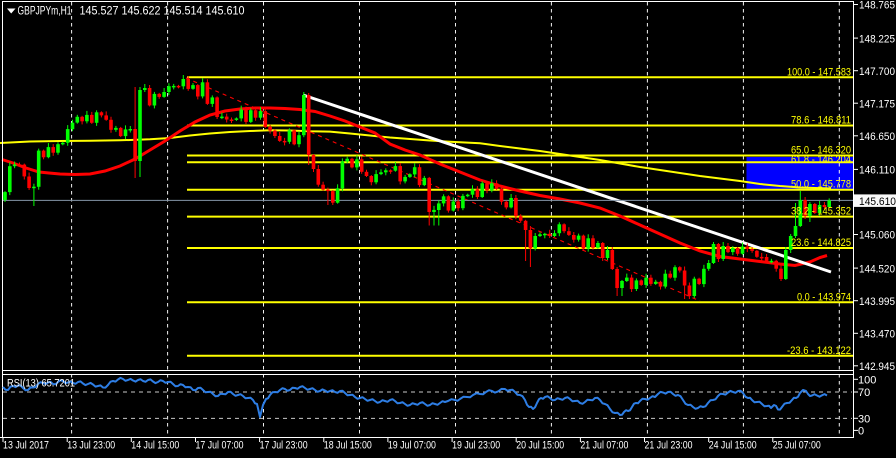  What do you see at coordinates (819, 351) in the screenshot?
I see `svg-text: -23.6 - 143.122` at bounding box center [819, 351].